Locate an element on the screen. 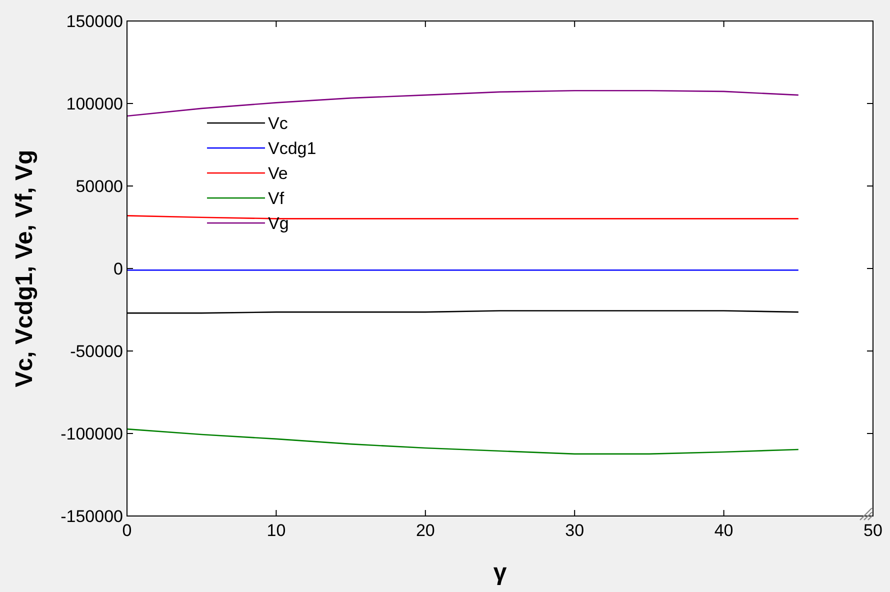 This screenshot has width=890, height=592. y-tick-label: -50000 is located at coordinates (96, 351).